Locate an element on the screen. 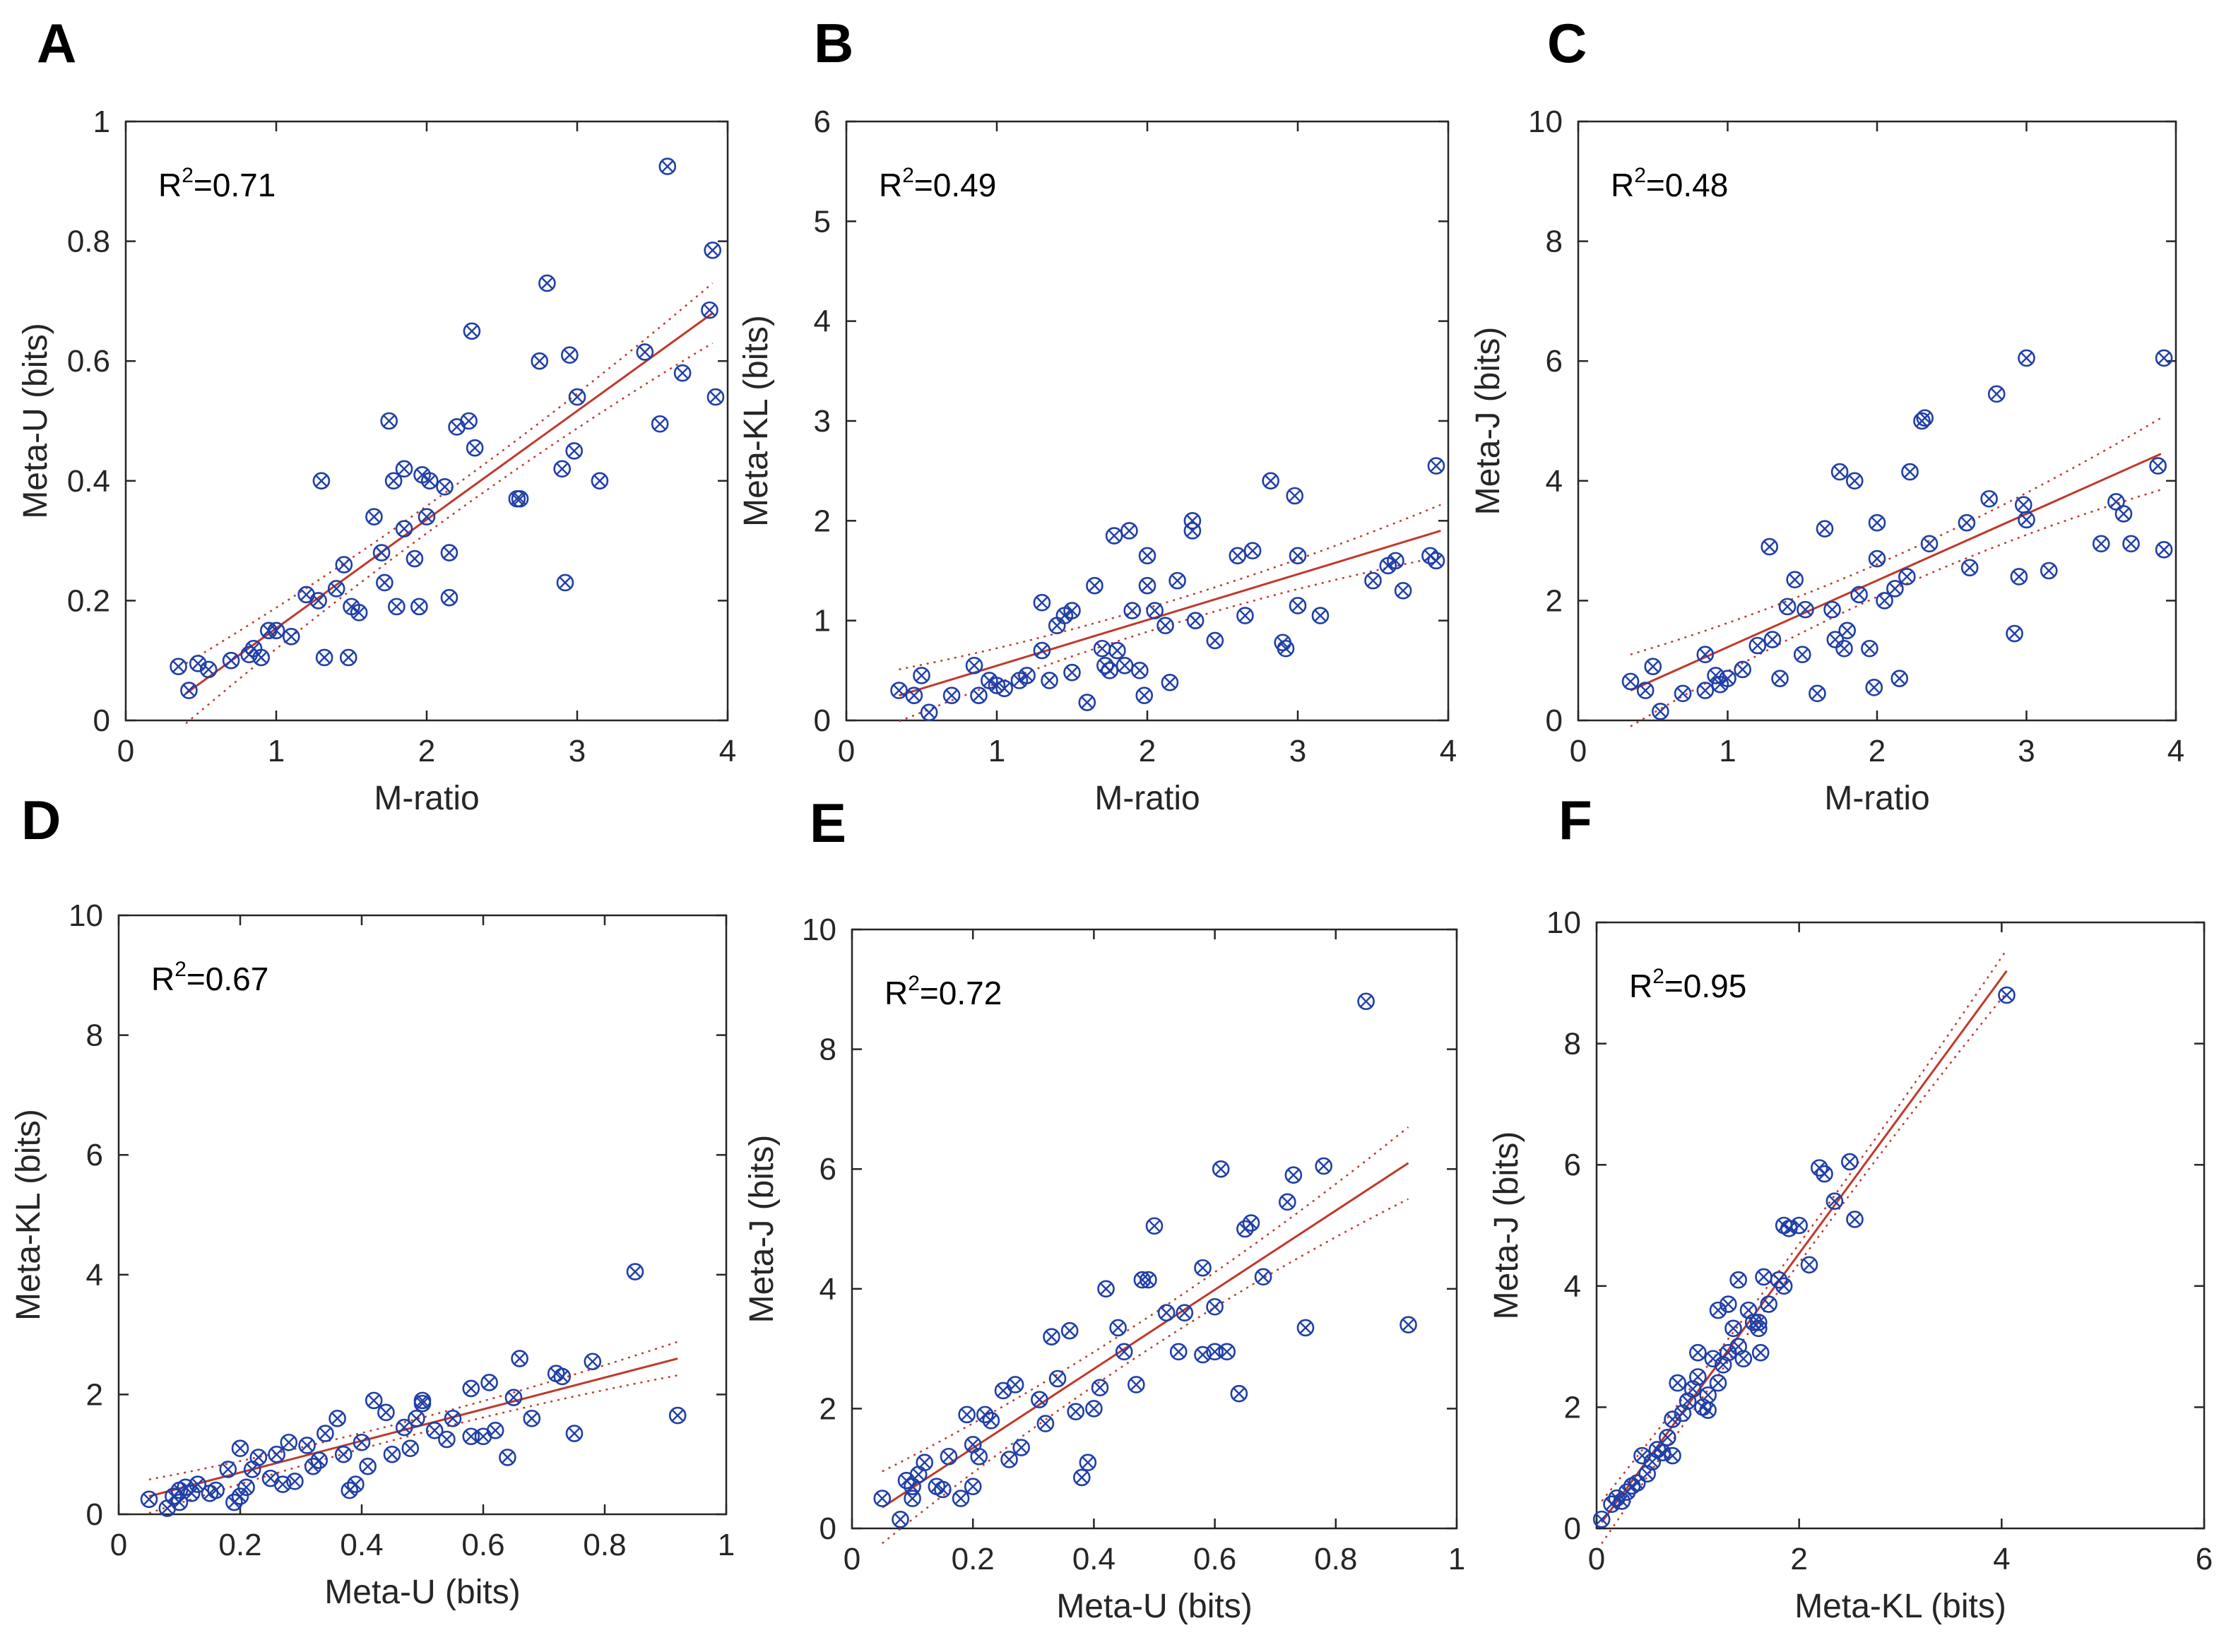  y-tick-label: 0.8 is located at coordinates (88, 242).